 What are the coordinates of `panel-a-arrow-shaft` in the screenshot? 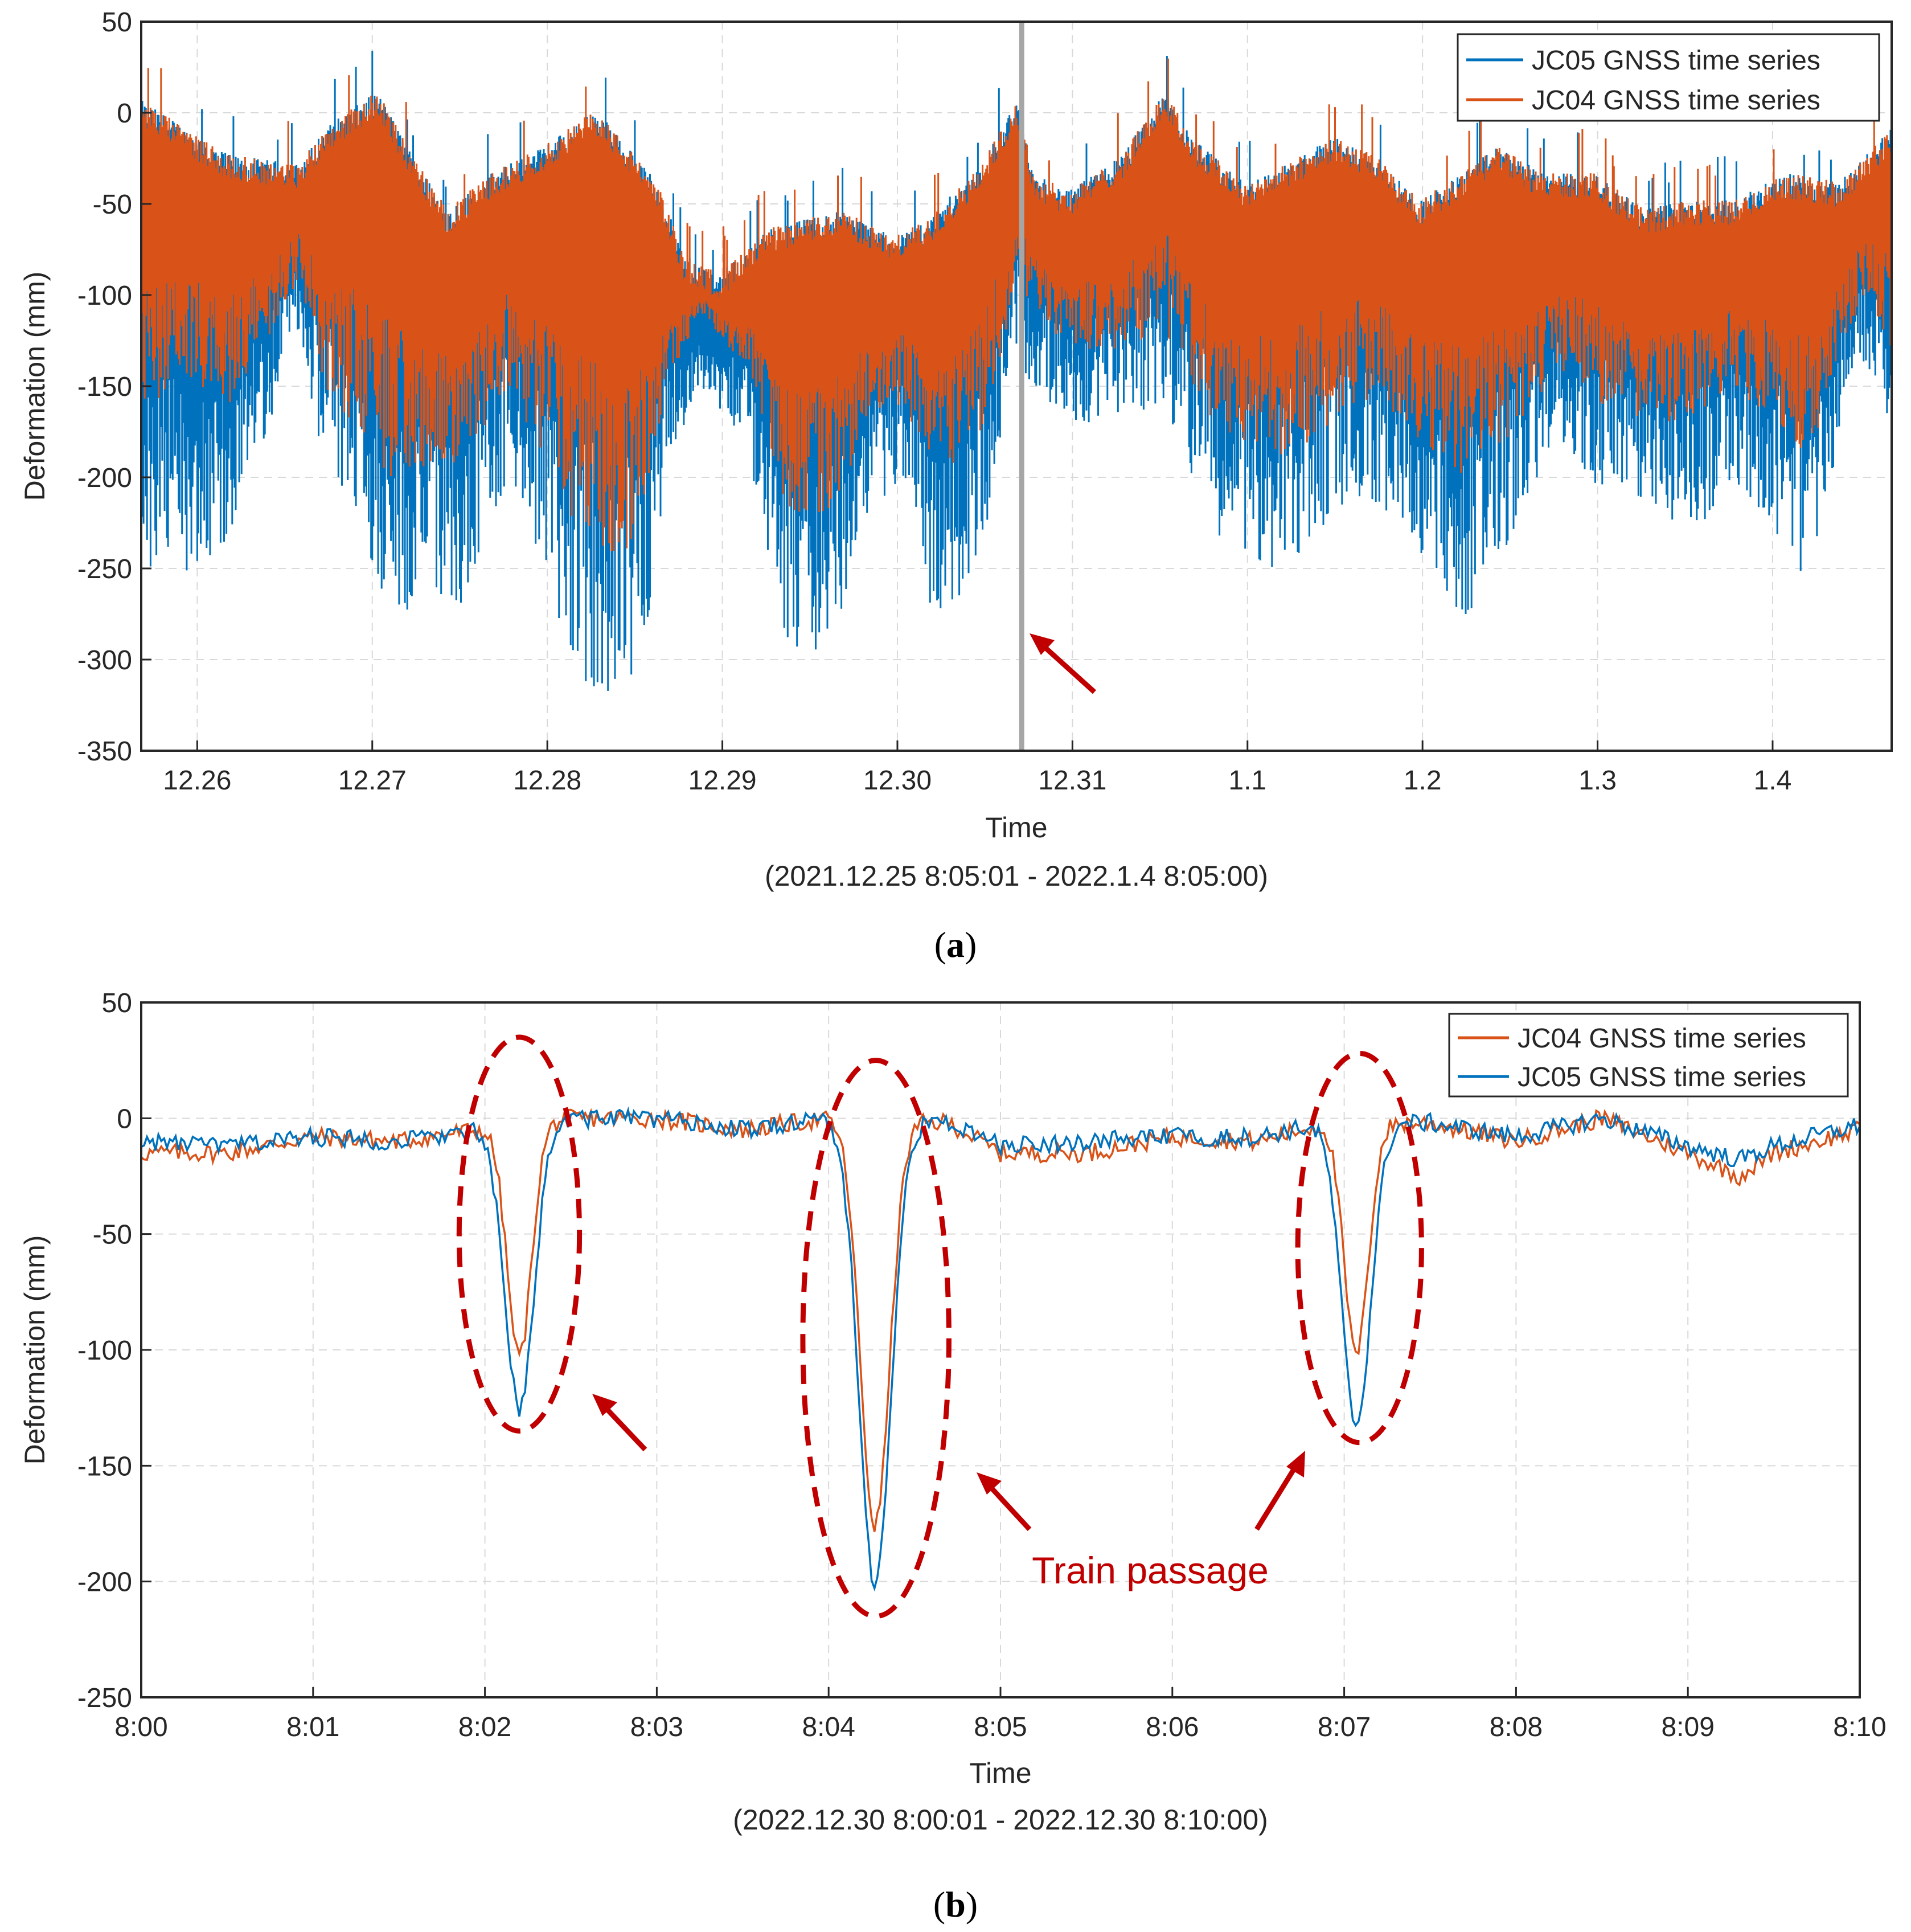 It's located at (1068, 668).